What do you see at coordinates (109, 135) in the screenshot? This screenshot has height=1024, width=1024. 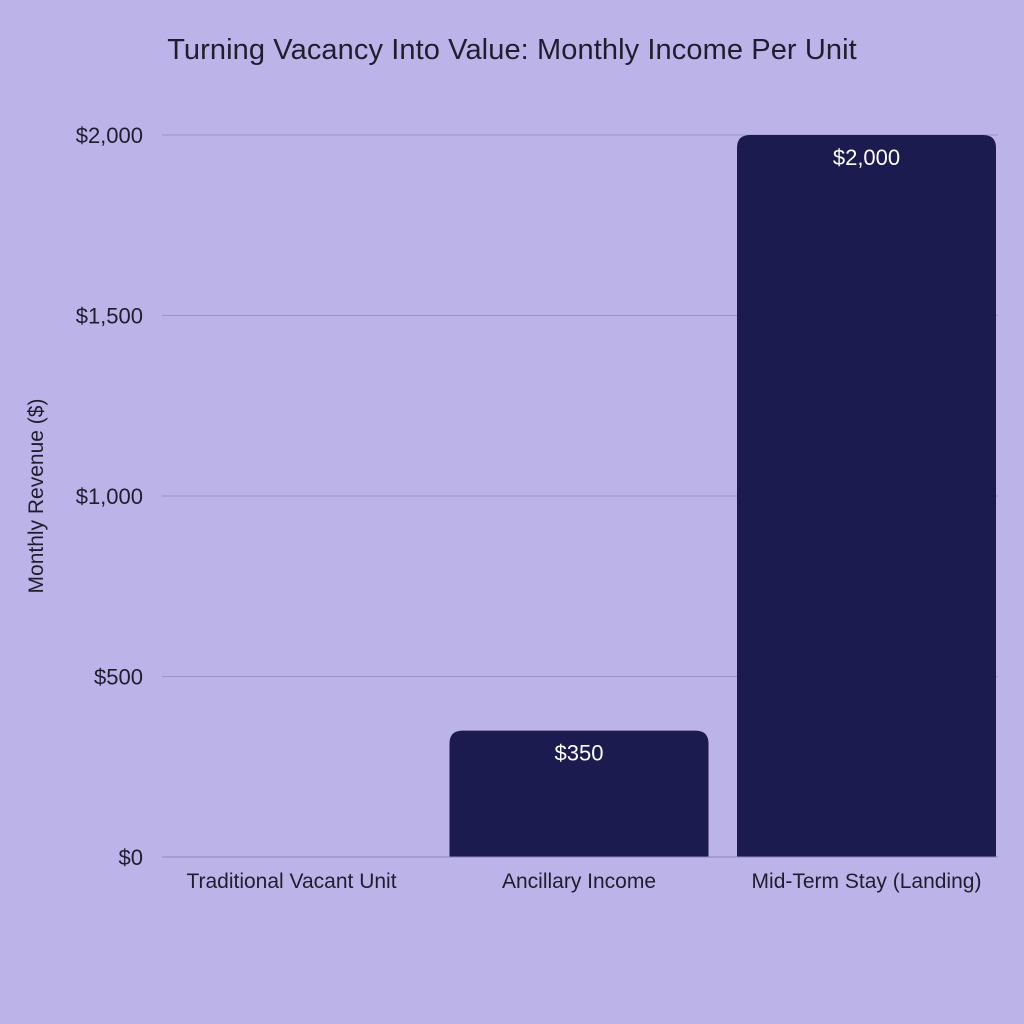 I see `y-tick-label: $2,000` at bounding box center [109, 135].